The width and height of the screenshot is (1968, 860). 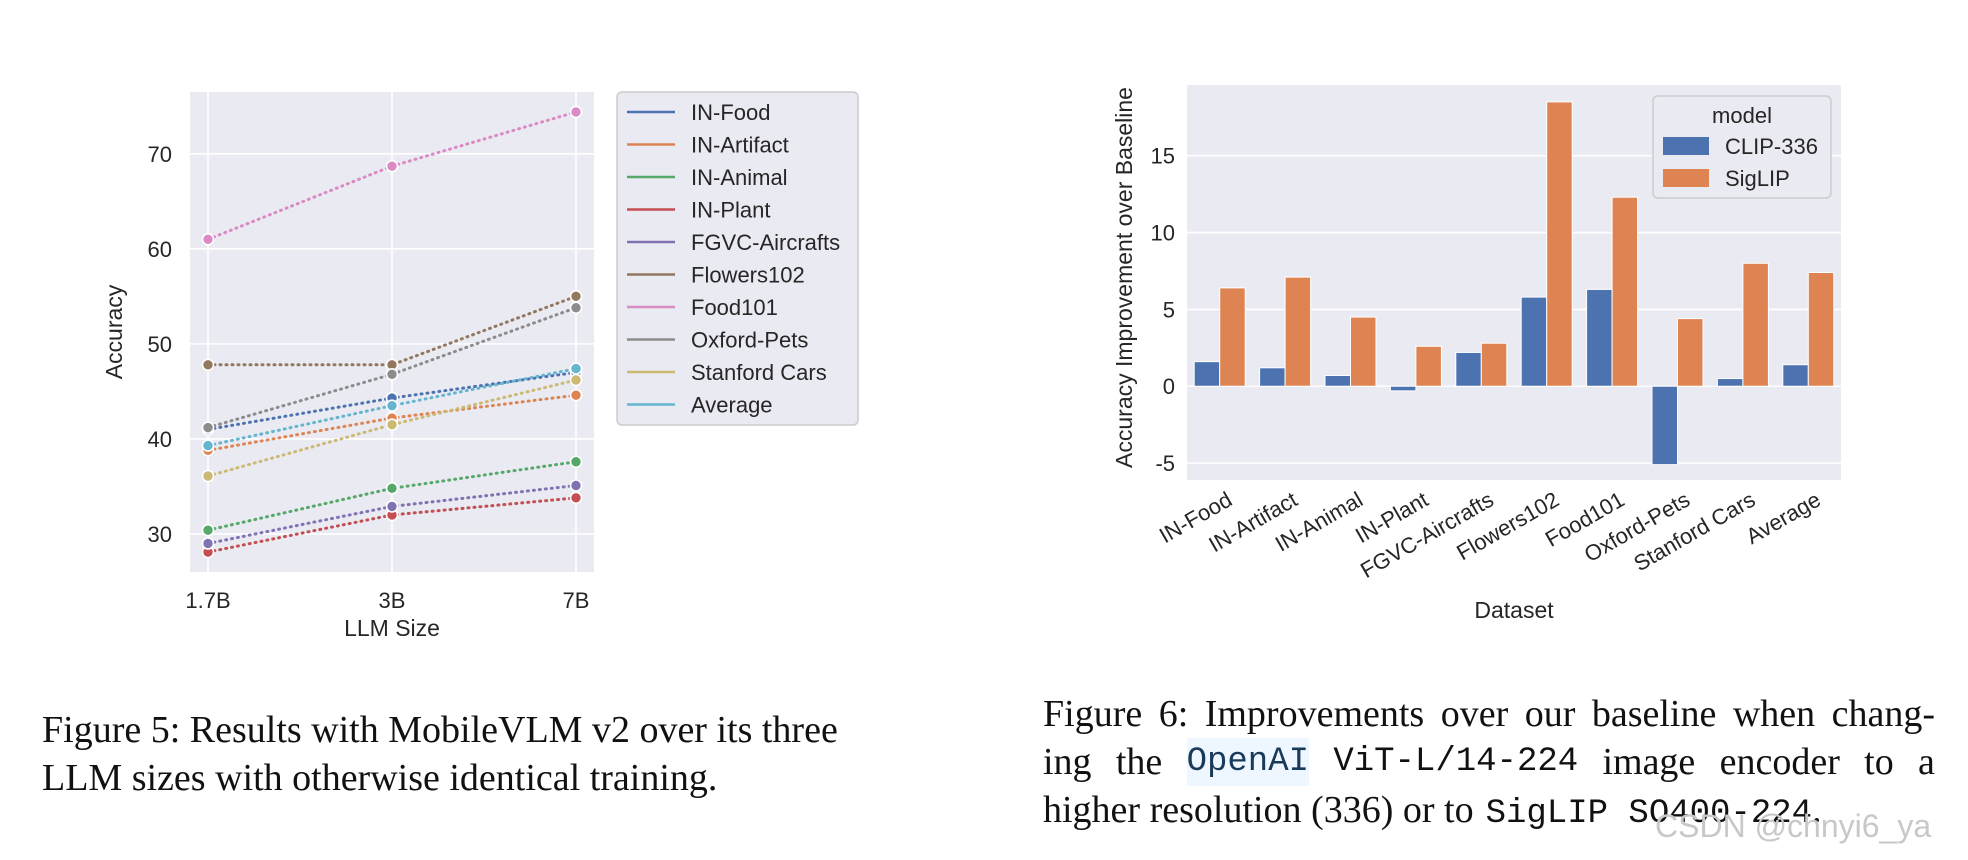 What do you see at coordinates (730, 112) in the screenshot?
I see `legend-label: IN-Food` at bounding box center [730, 112].